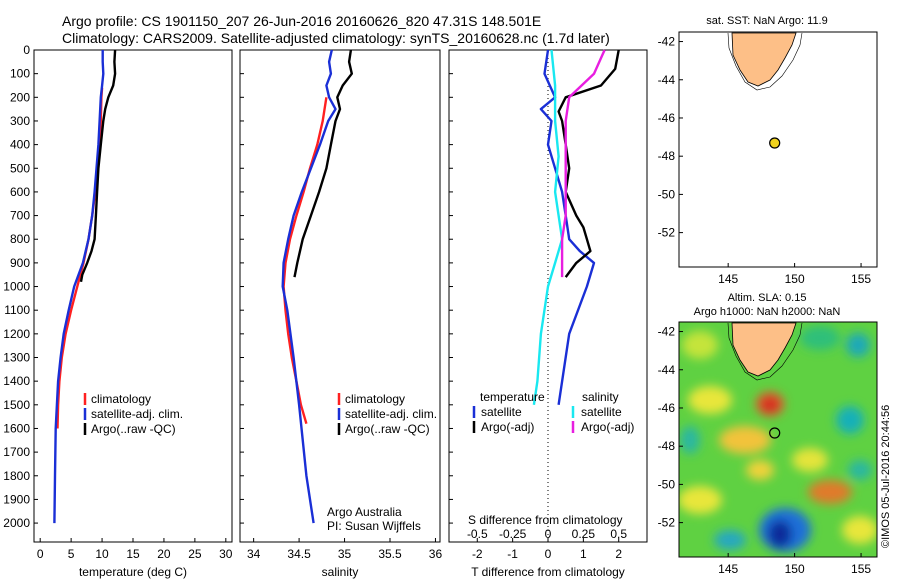  I want to click on y-tick-label: 1300, so click(16, 358).